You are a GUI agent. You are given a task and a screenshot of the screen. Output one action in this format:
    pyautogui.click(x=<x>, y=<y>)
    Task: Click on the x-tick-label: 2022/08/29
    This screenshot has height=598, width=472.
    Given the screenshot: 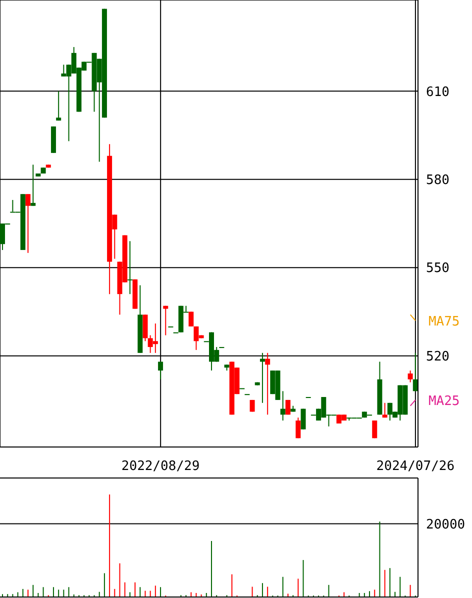 What is the action you would take?
    pyautogui.click(x=160, y=466)
    